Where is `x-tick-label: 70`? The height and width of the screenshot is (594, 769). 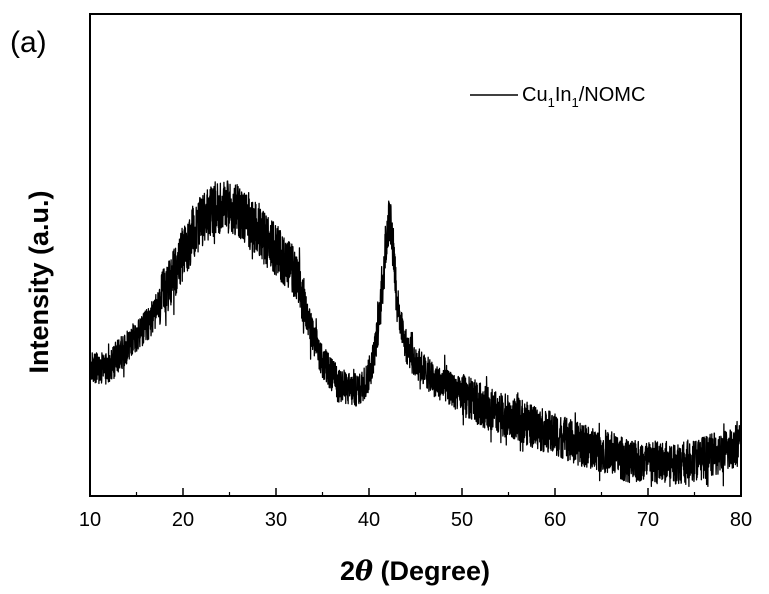 x-tick-label: 70 is located at coordinates (648, 520).